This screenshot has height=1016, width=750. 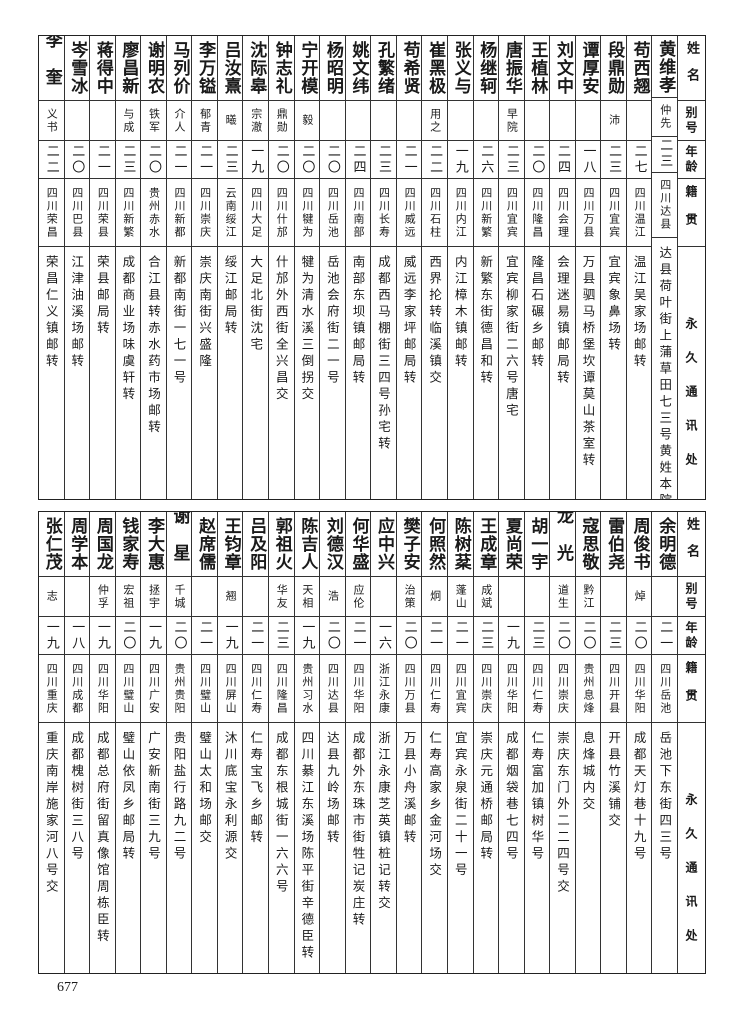 I want to click on name: 寇思敬, so click(x=588, y=544).